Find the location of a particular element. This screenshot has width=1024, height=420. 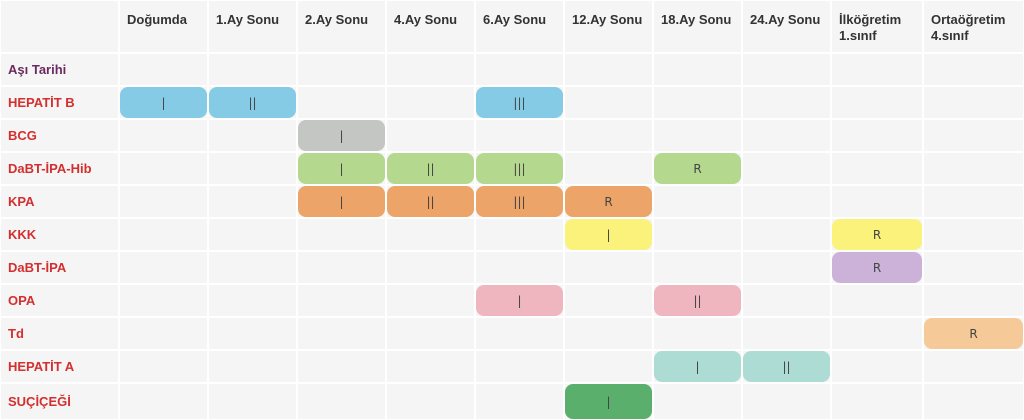

vaccine-name: OPA is located at coordinates (22, 300).